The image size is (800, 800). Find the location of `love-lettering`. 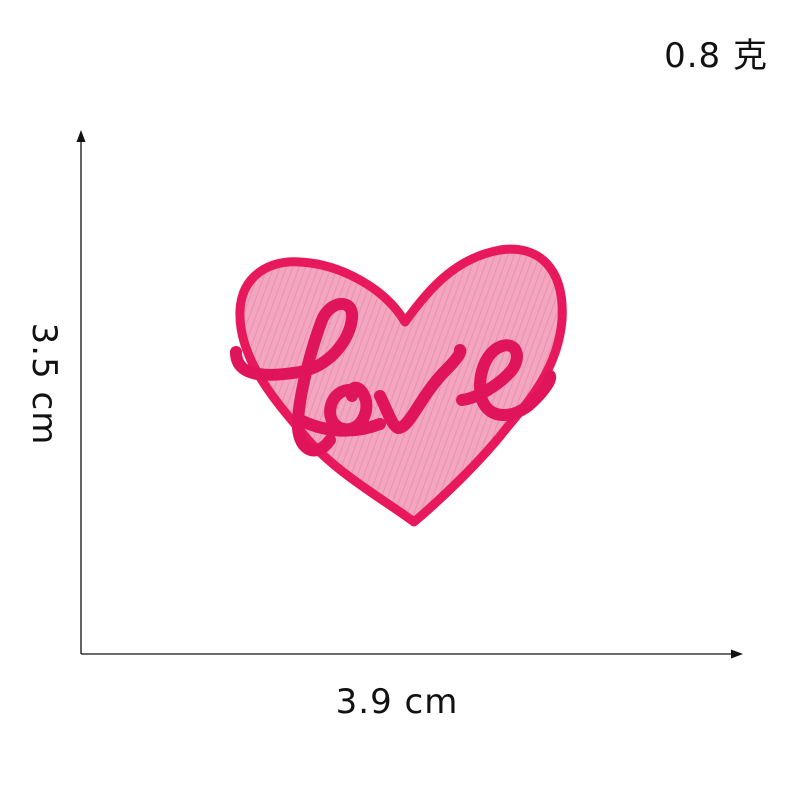

love-lettering is located at coordinates (393, 377).